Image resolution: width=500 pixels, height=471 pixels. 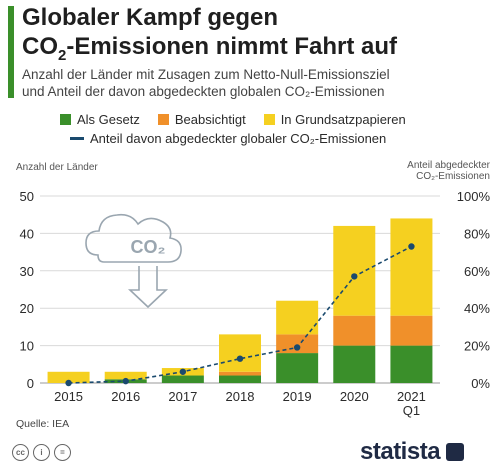 I want to click on x-tick-label: 2020, so click(x=354, y=396).